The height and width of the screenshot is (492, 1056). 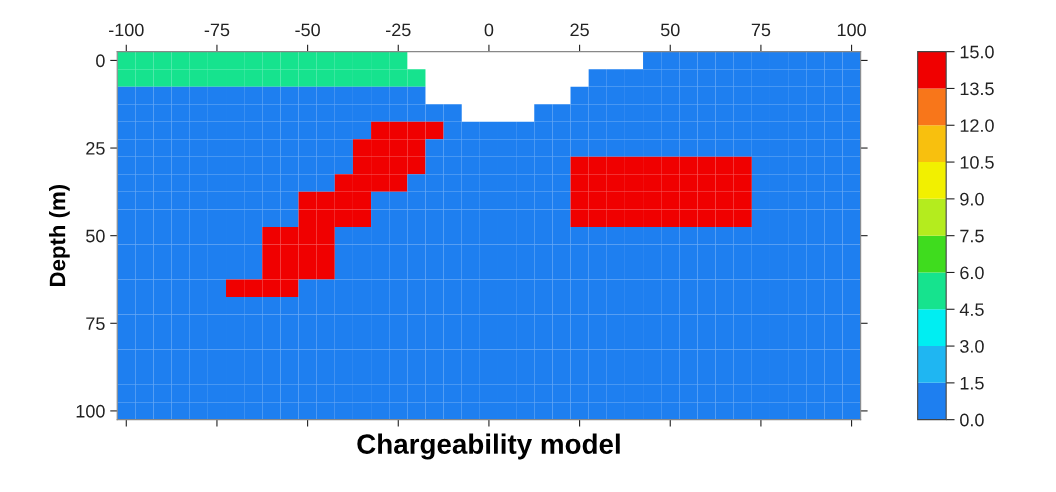 What do you see at coordinates (972, 236) in the screenshot?
I see `color-bar-label: 7.5` at bounding box center [972, 236].